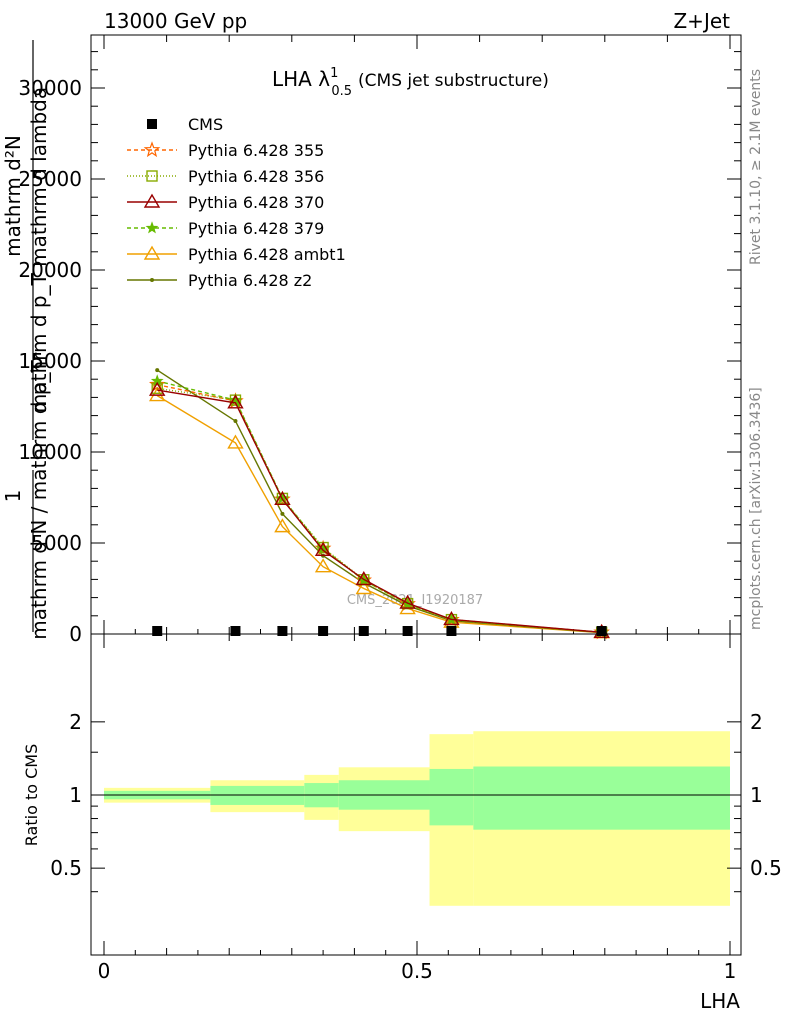 This screenshot has width=786, height=1024. What do you see at coordinates (334, 73) in the screenshot?
I see `plot-title-sup: 1` at bounding box center [334, 73].